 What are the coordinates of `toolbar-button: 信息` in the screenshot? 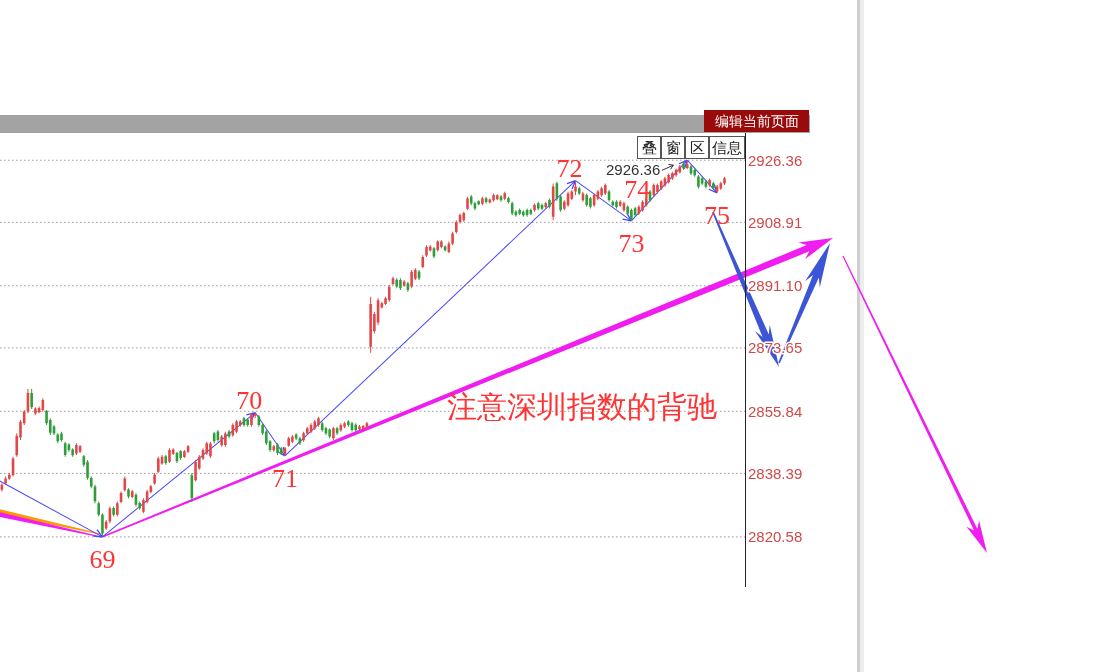 It's located at (727, 147).